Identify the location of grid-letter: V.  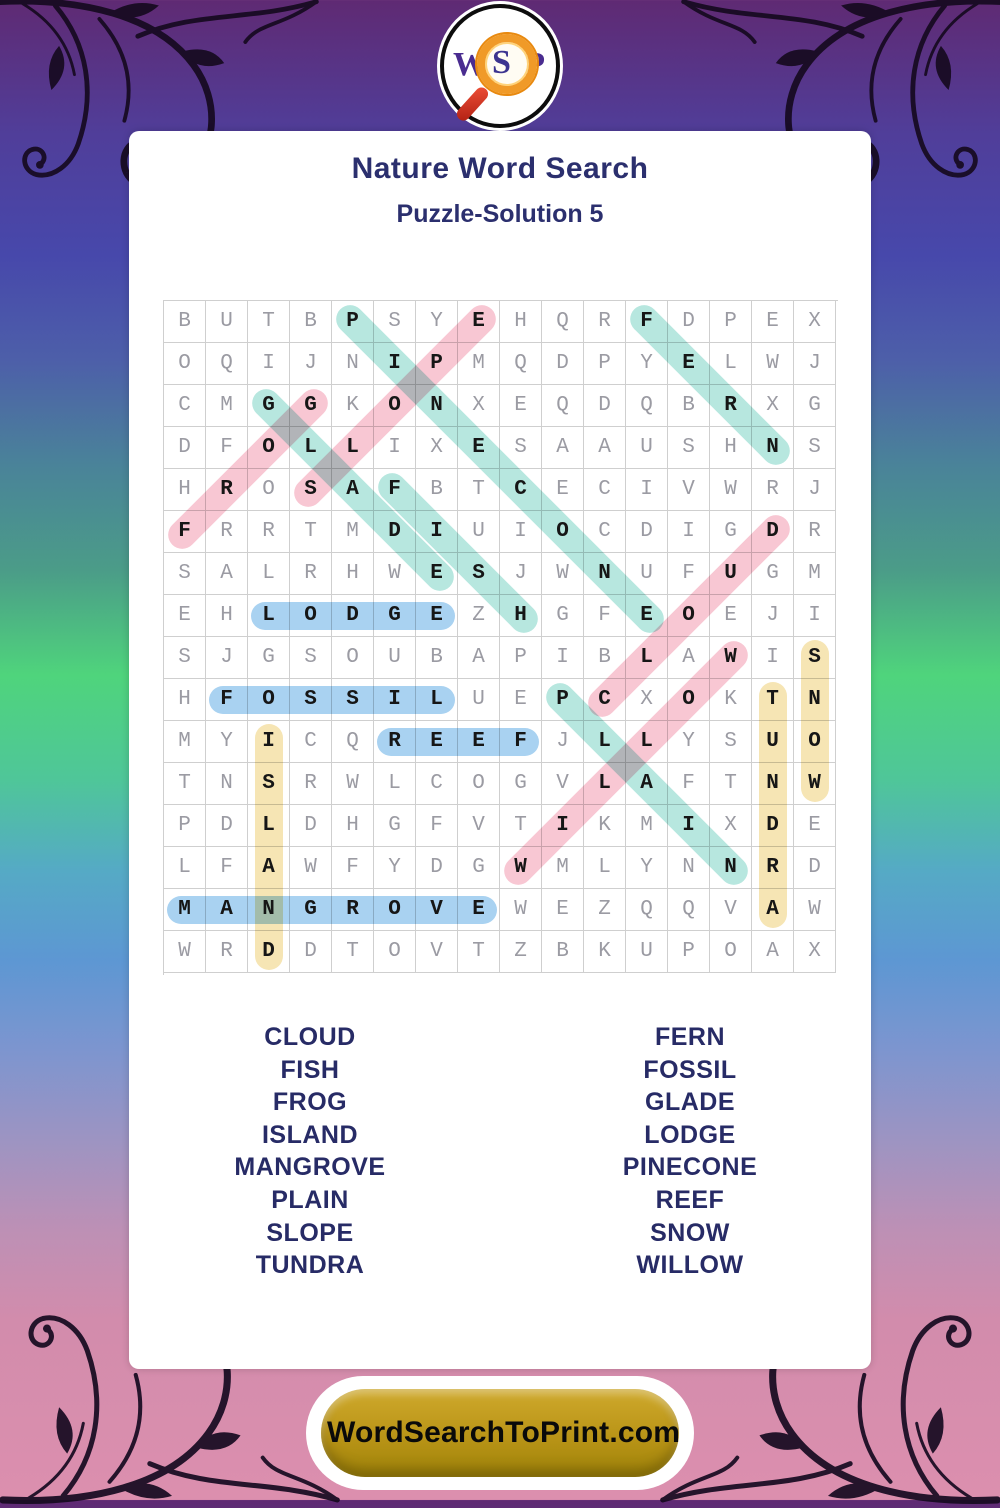
(436, 951).